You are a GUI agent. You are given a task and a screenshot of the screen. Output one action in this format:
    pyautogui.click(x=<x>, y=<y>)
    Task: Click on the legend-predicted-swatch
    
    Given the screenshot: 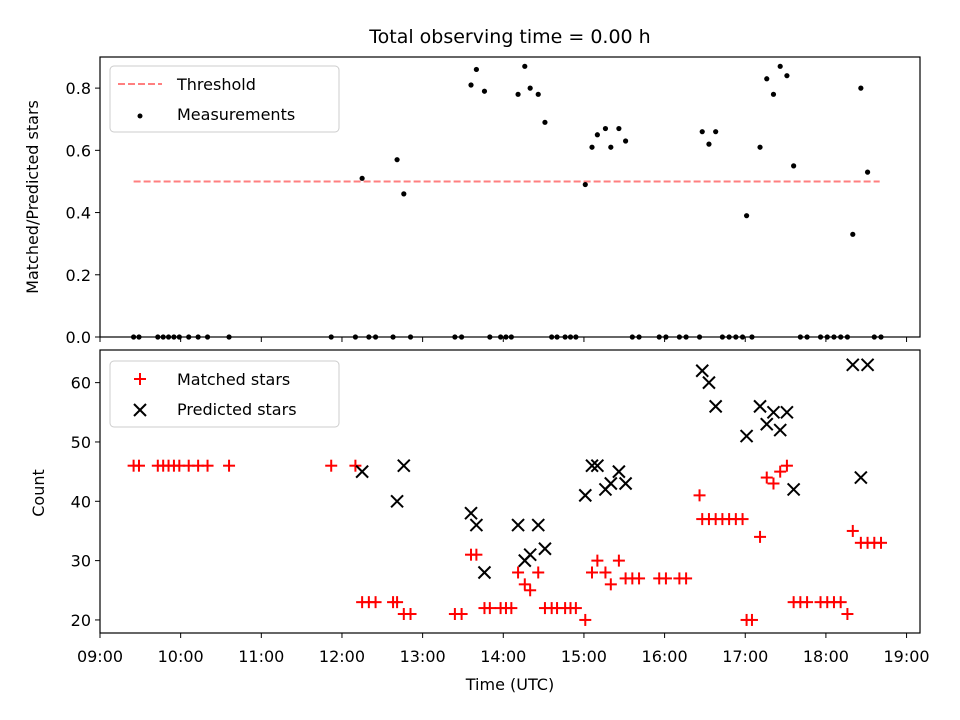 What is the action you would take?
    pyautogui.click(x=140, y=410)
    